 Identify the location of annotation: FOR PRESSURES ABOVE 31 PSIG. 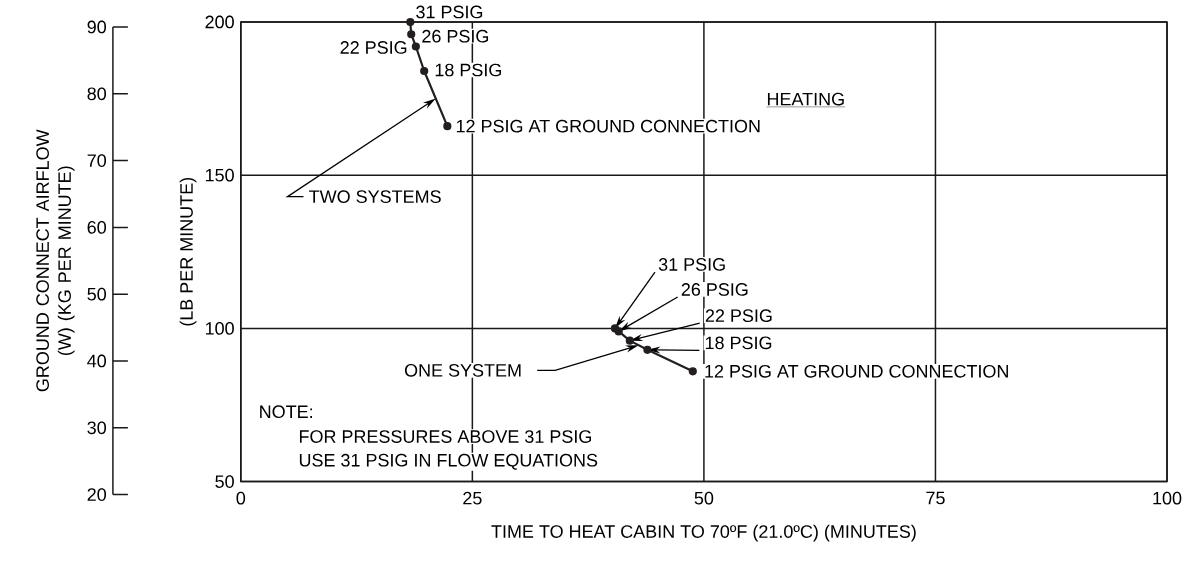
(445, 437).